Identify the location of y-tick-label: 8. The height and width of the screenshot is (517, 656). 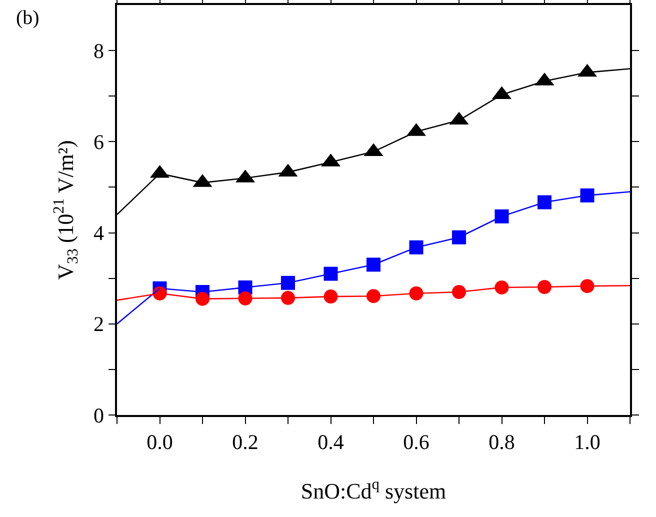
(99, 50).